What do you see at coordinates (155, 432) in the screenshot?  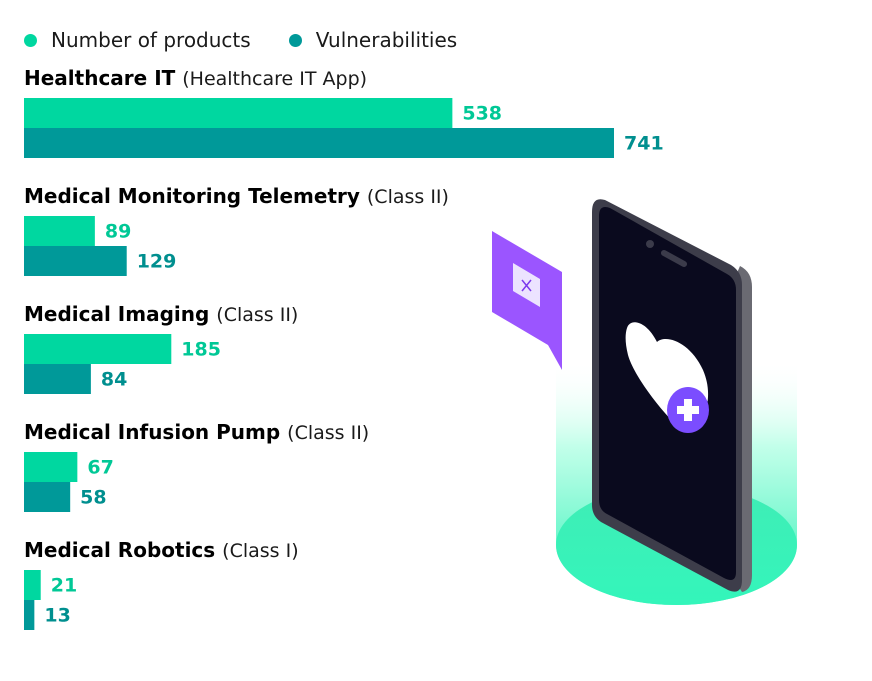 I see `category-title: Medical Infusion Pump` at bounding box center [155, 432].